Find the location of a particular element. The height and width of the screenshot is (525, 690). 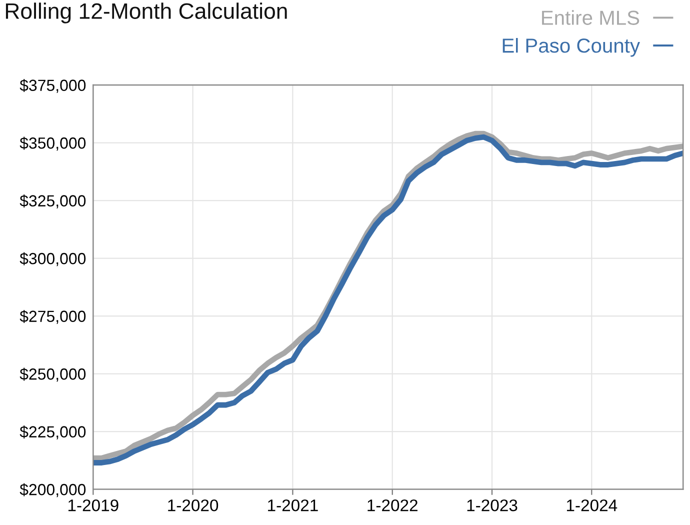

y-tick-label: $300,000 is located at coordinates (53, 259).